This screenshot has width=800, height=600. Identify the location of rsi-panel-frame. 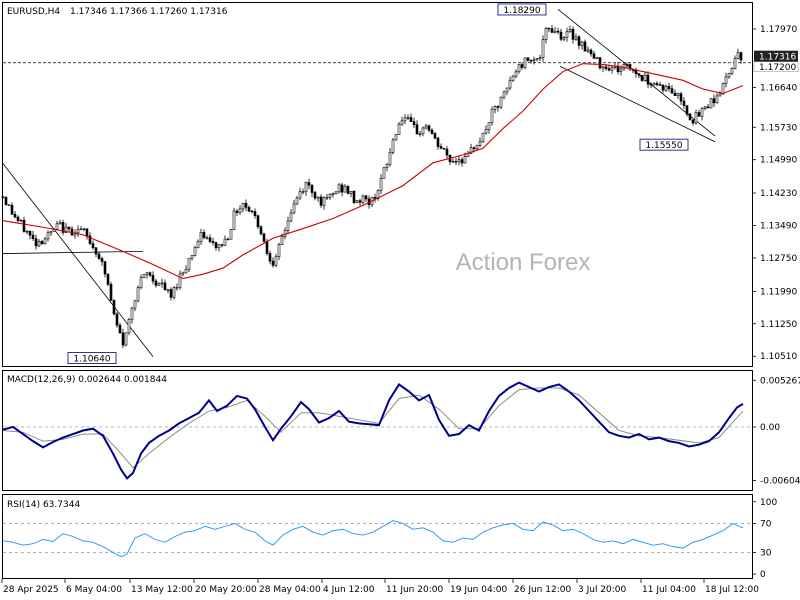
(377, 536).